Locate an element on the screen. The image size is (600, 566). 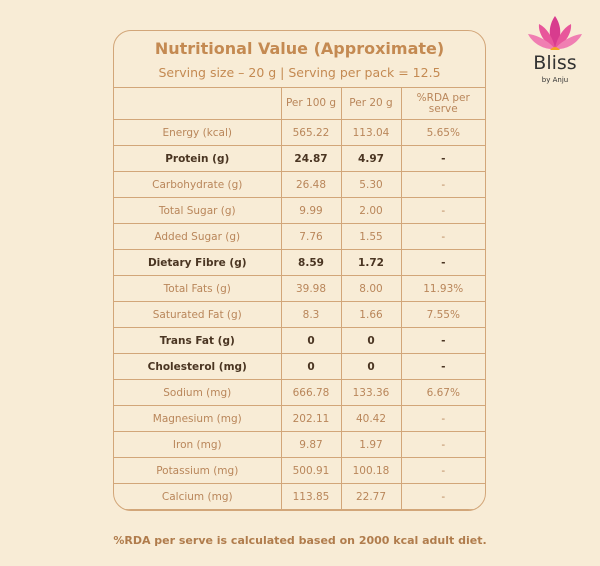
header-row: Per 100 g Per 20 g %RDA per serve is located at coordinates (299, 103).